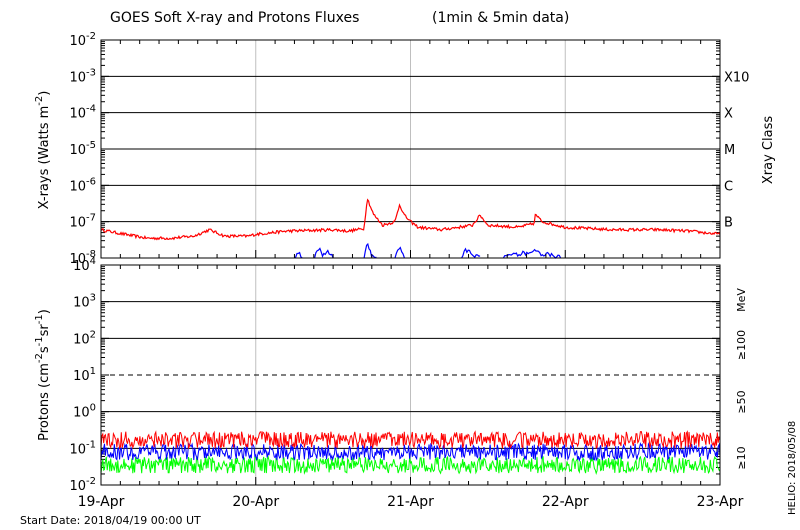 Image resolution: width=800 pixels, height=530 pixels. What do you see at coordinates (84, 338) in the screenshot?
I see `y-tick-label: 10²` at bounding box center [84, 338].